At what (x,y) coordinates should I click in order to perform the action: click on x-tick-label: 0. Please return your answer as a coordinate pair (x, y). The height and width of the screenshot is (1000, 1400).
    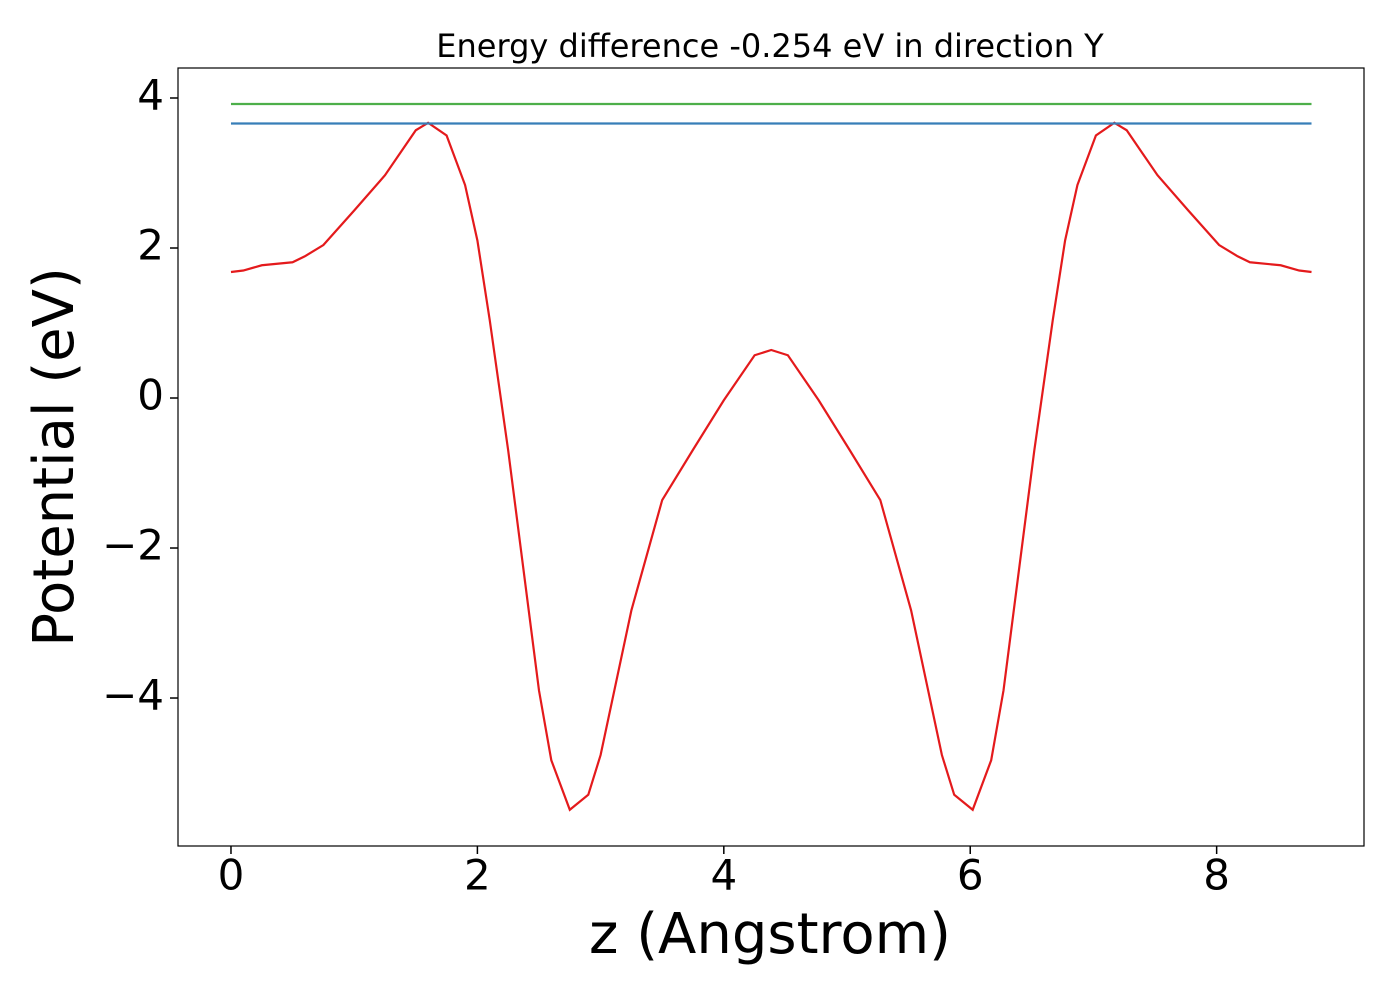
    Looking at the image, I should click on (231, 875).